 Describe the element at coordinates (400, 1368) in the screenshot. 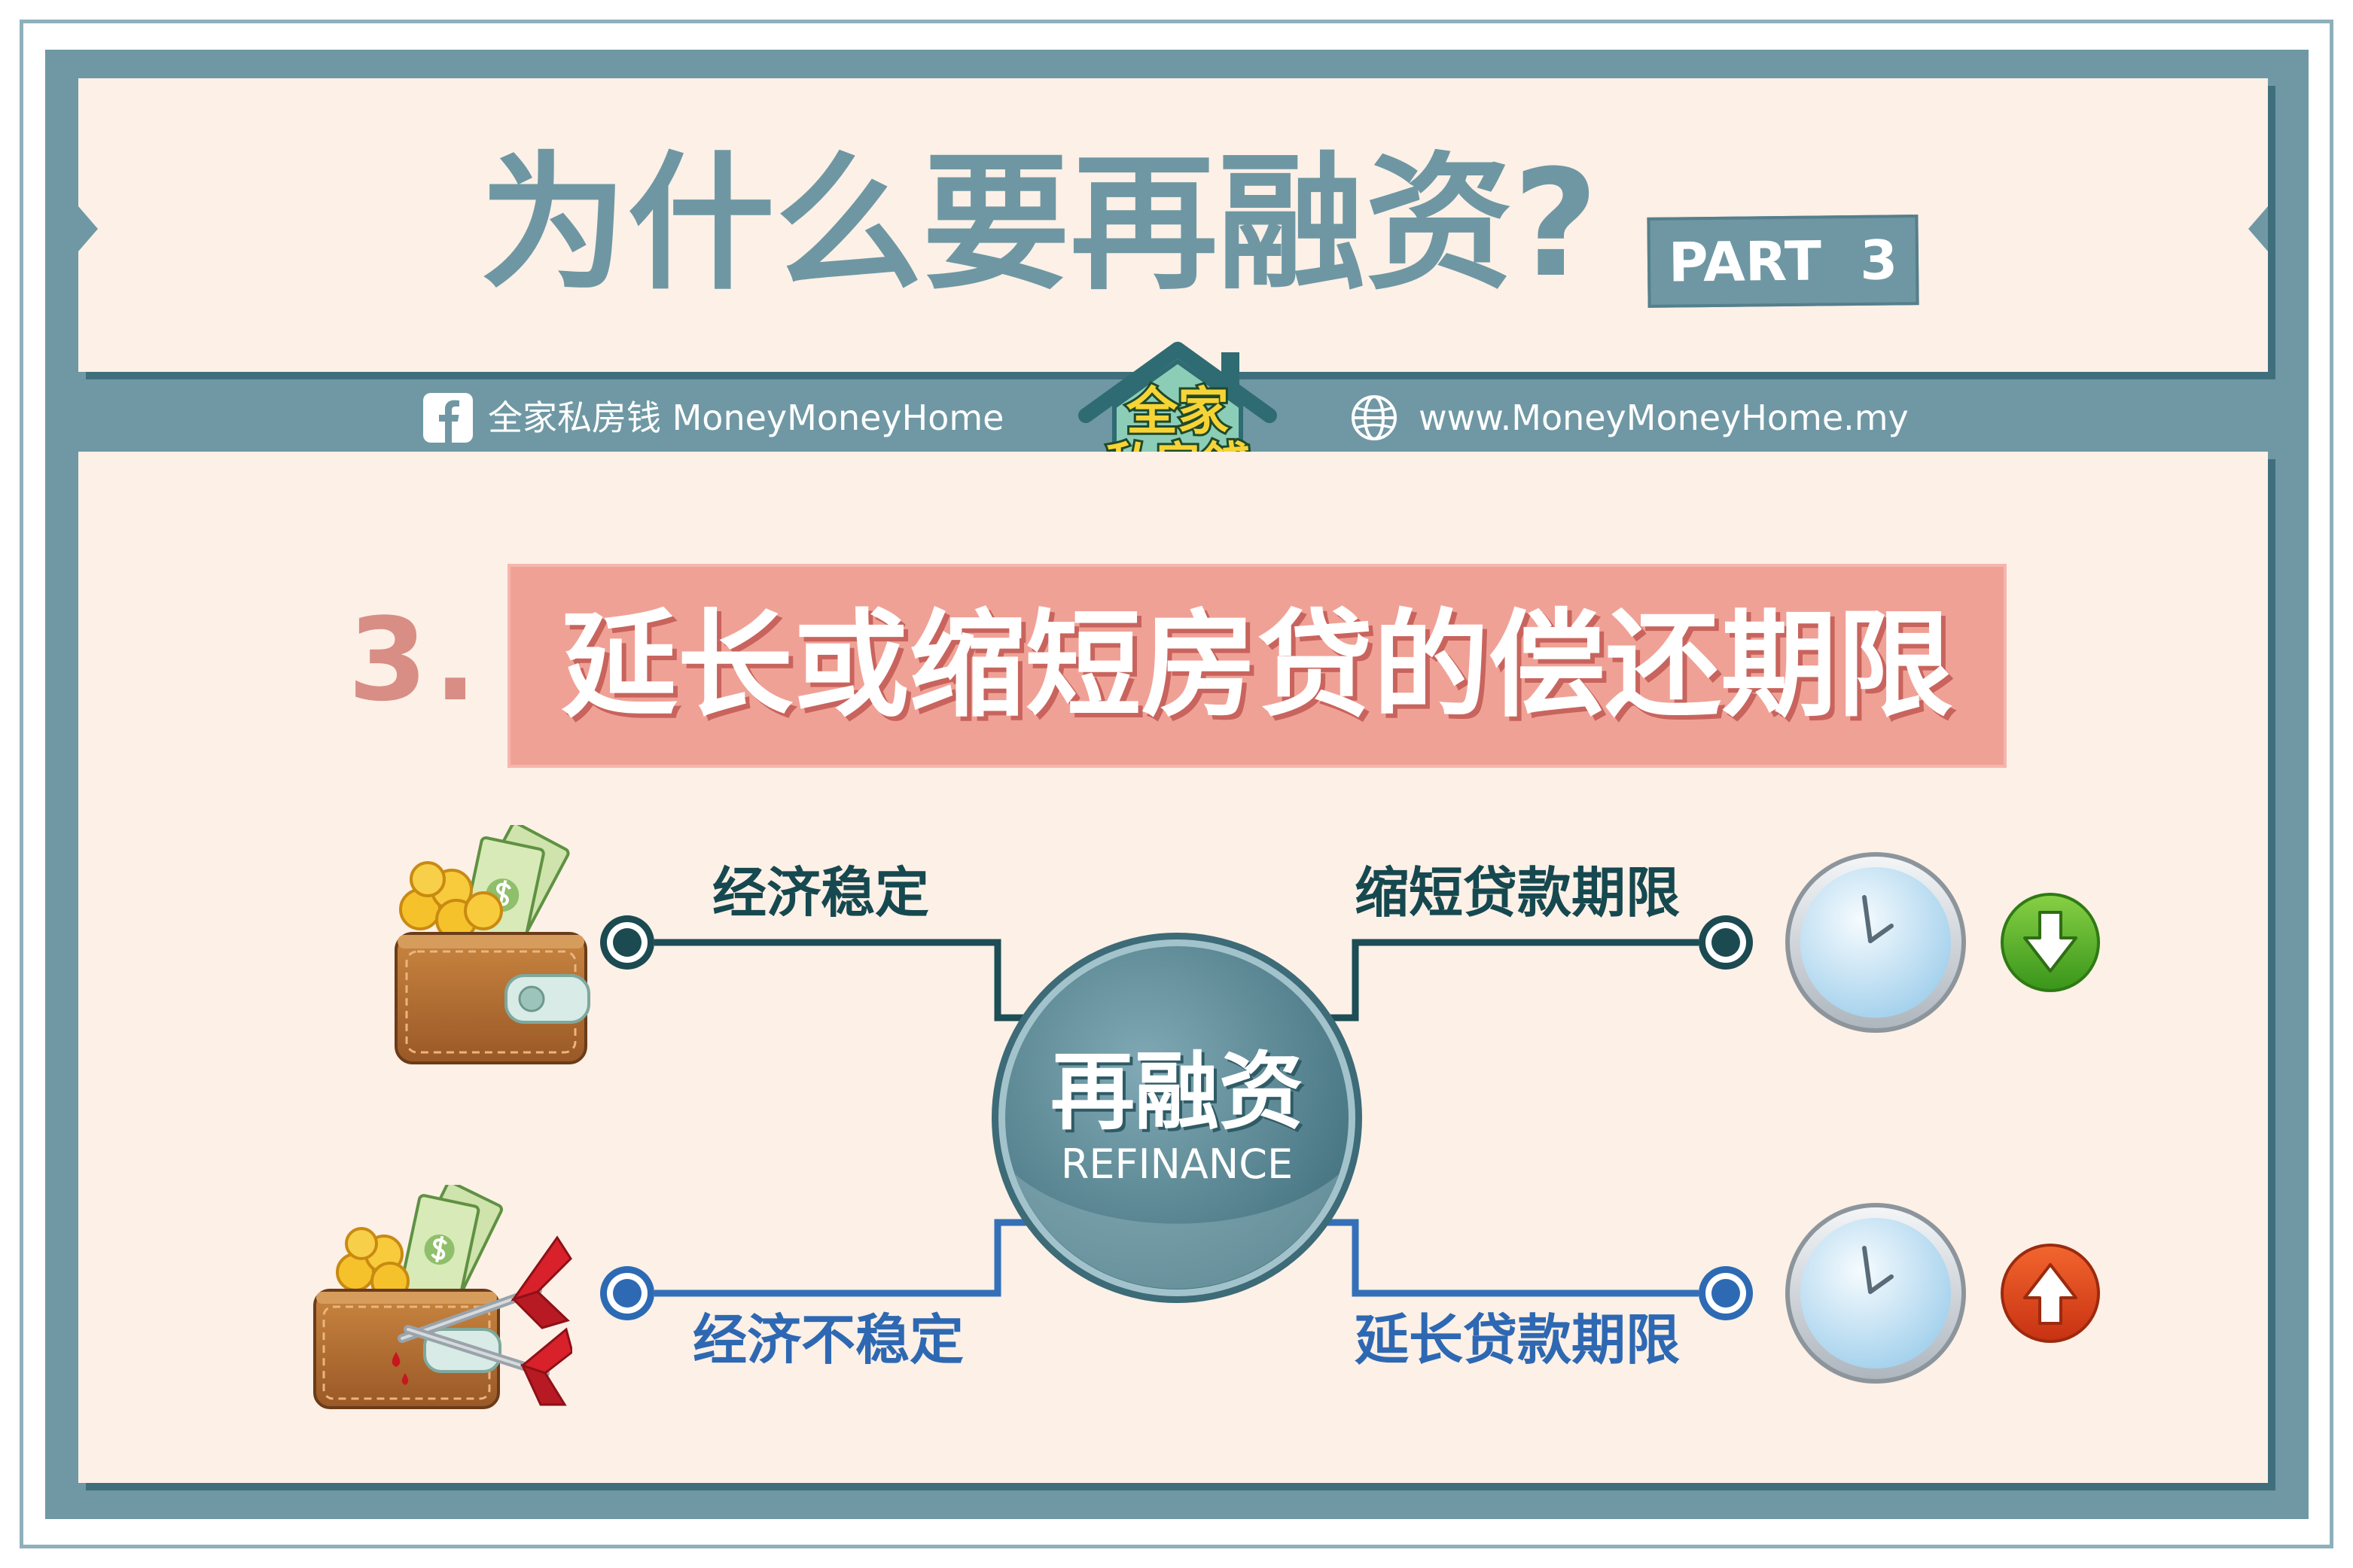

I see `blood-drops` at that location.